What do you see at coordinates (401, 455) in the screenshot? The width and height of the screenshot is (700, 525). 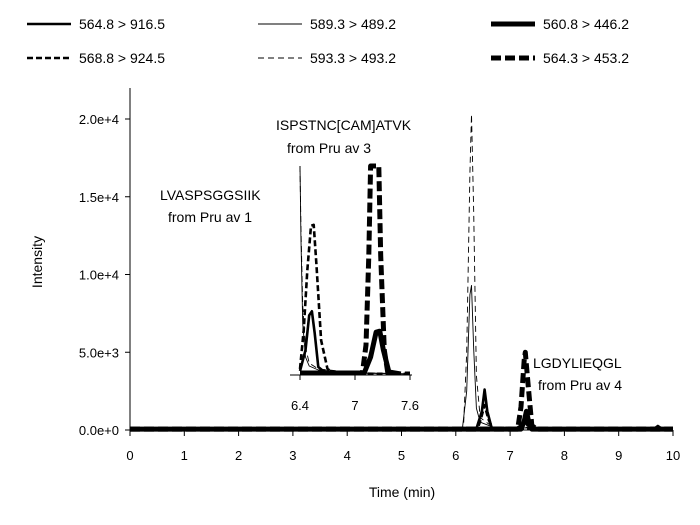 I see `x-tick-label: 5` at bounding box center [401, 455].